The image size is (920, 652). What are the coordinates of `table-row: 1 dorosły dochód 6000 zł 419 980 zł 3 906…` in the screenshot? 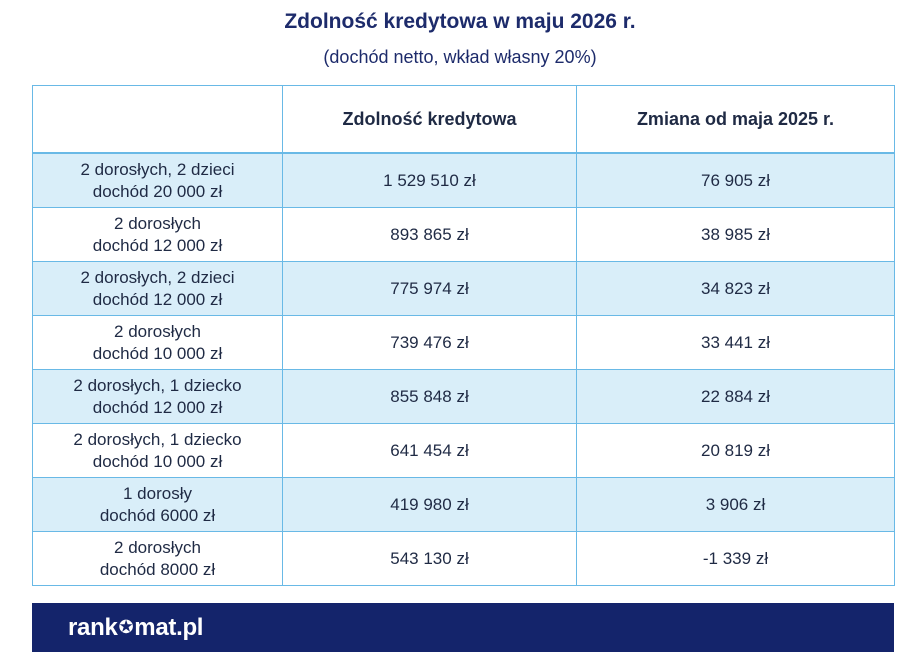 It's located at (463, 504).